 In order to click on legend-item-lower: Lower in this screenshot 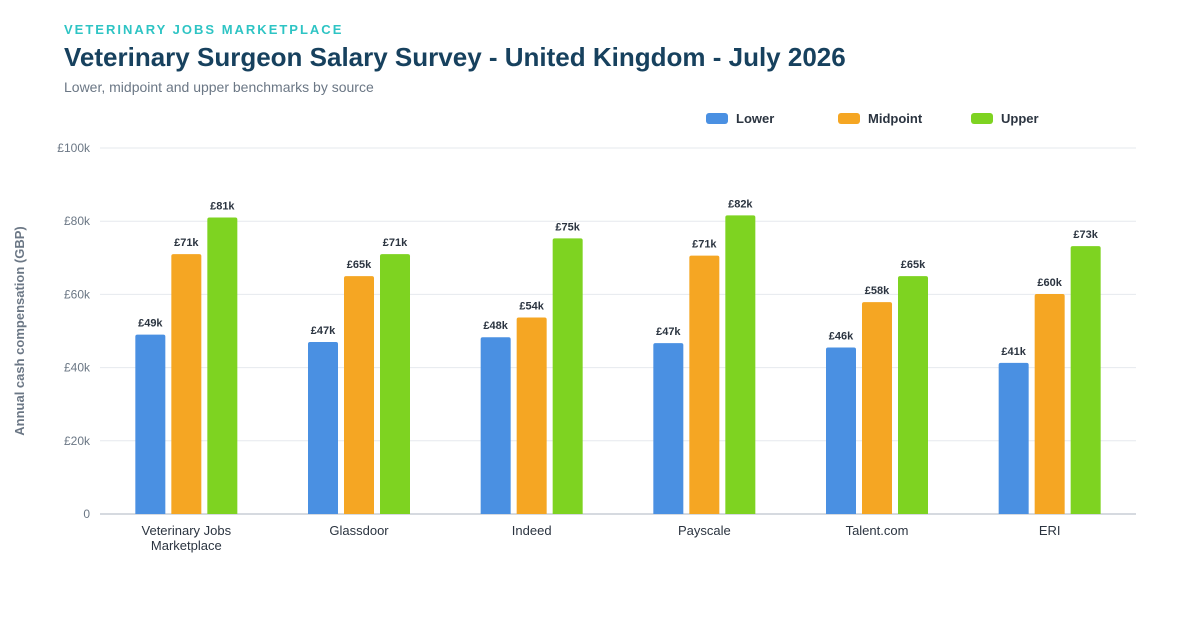, I will do `click(740, 118)`.